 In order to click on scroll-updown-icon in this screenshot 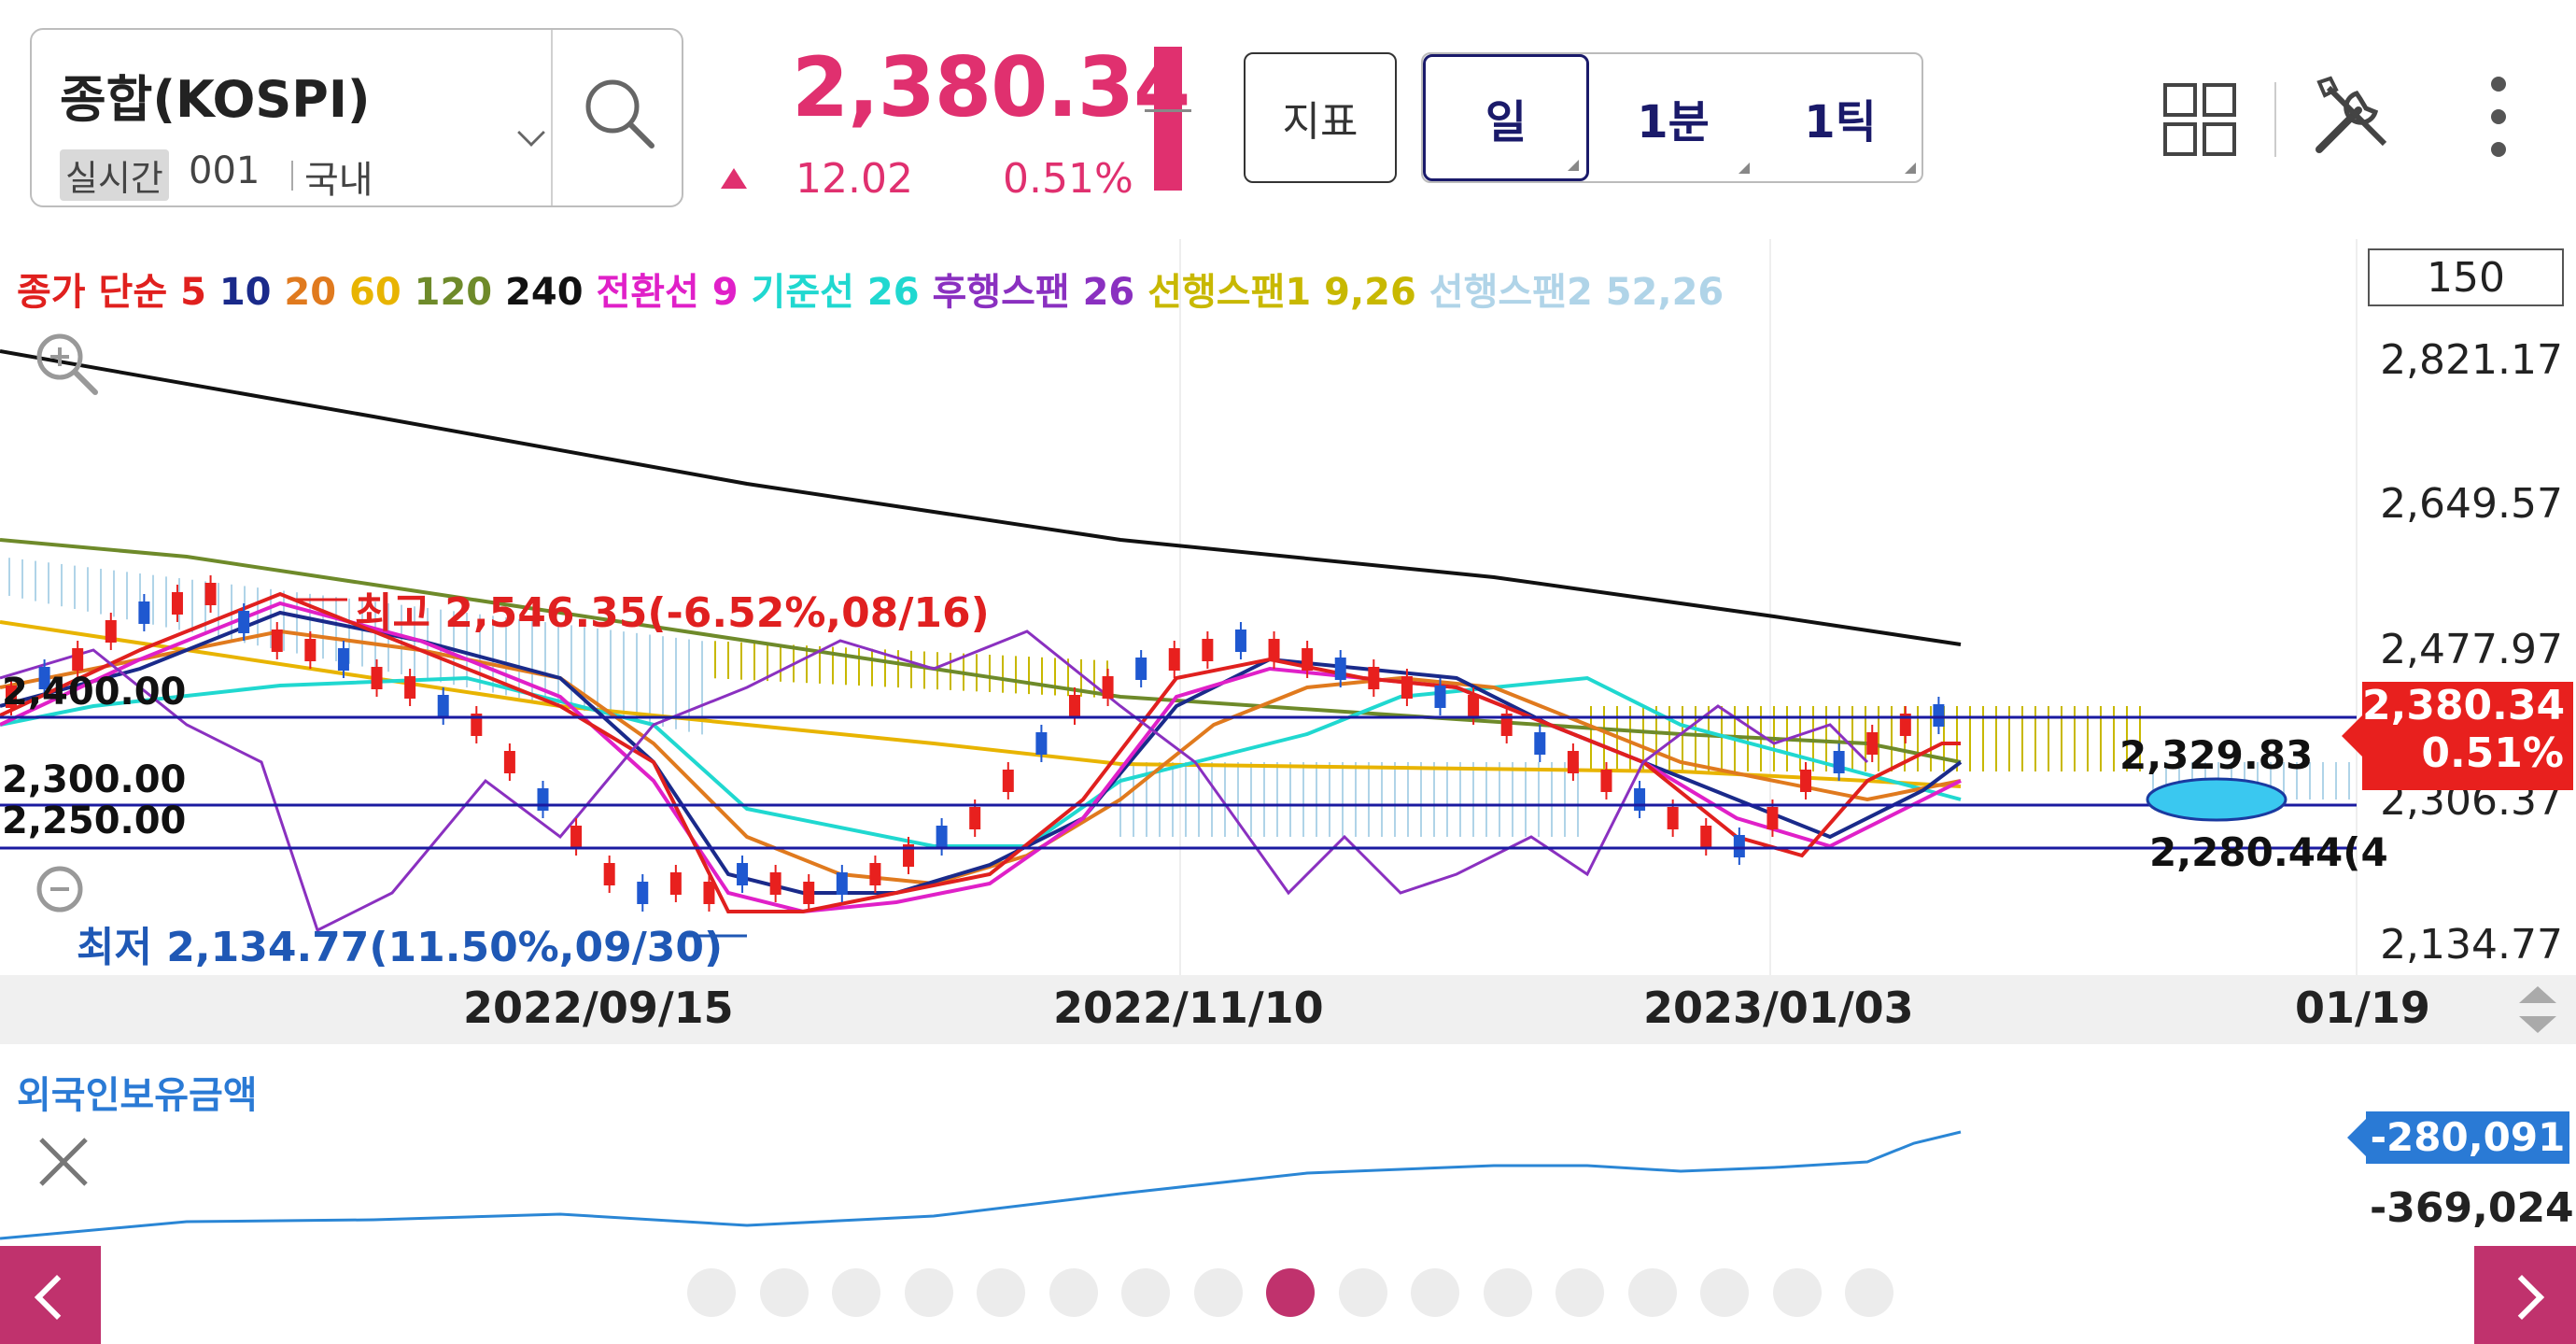, I will do `click(2538, 1009)`.